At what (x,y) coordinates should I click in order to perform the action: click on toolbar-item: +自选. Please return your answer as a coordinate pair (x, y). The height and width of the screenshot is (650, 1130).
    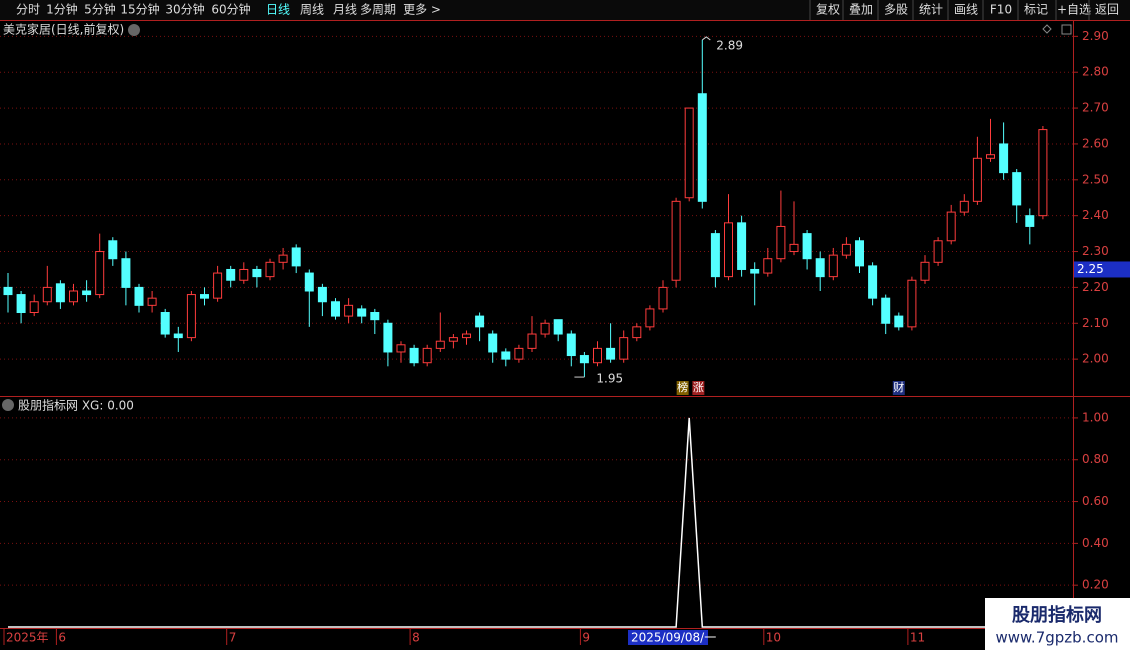
    Looking at the image, I should click on (1074, 10).